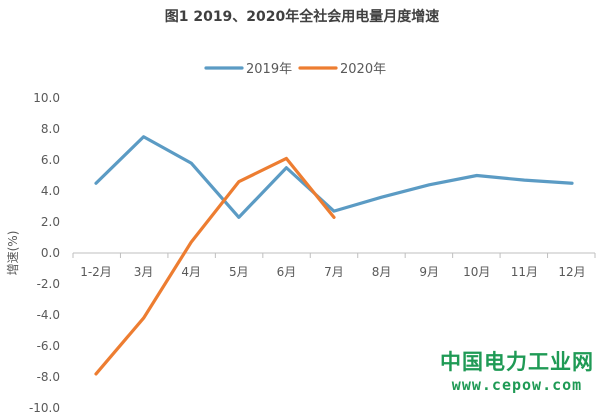 The width and height of the screenshot is (604, 417). I want to click on y-tick-label: 8.0, so click(50, 129).